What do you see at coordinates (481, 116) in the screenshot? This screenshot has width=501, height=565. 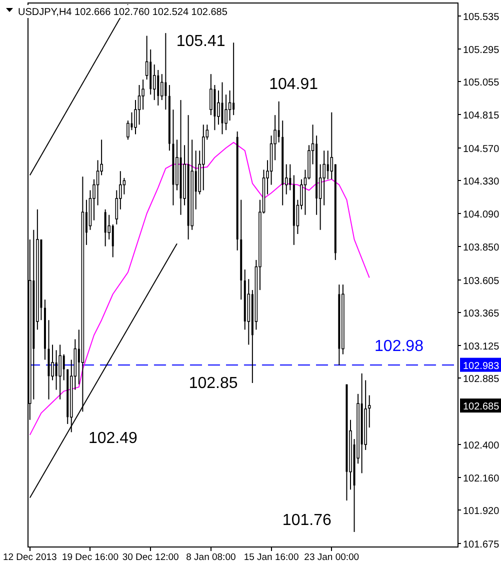 I see `y-tick-label: 104.815` at bounding box center [481, 116].